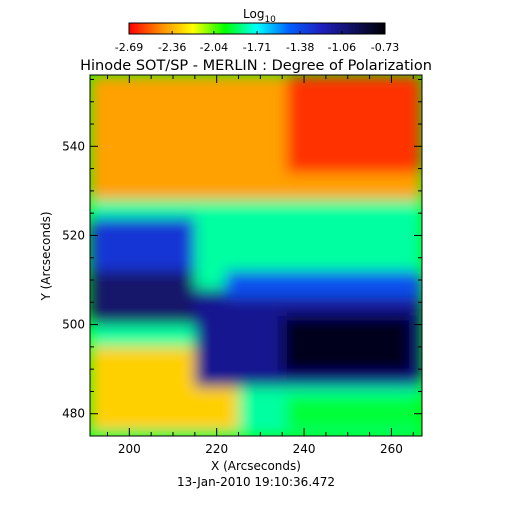 This screenshot has width=512, height=512. I want to click on colorbar-tick-label: -1.38, so click(300, 47).